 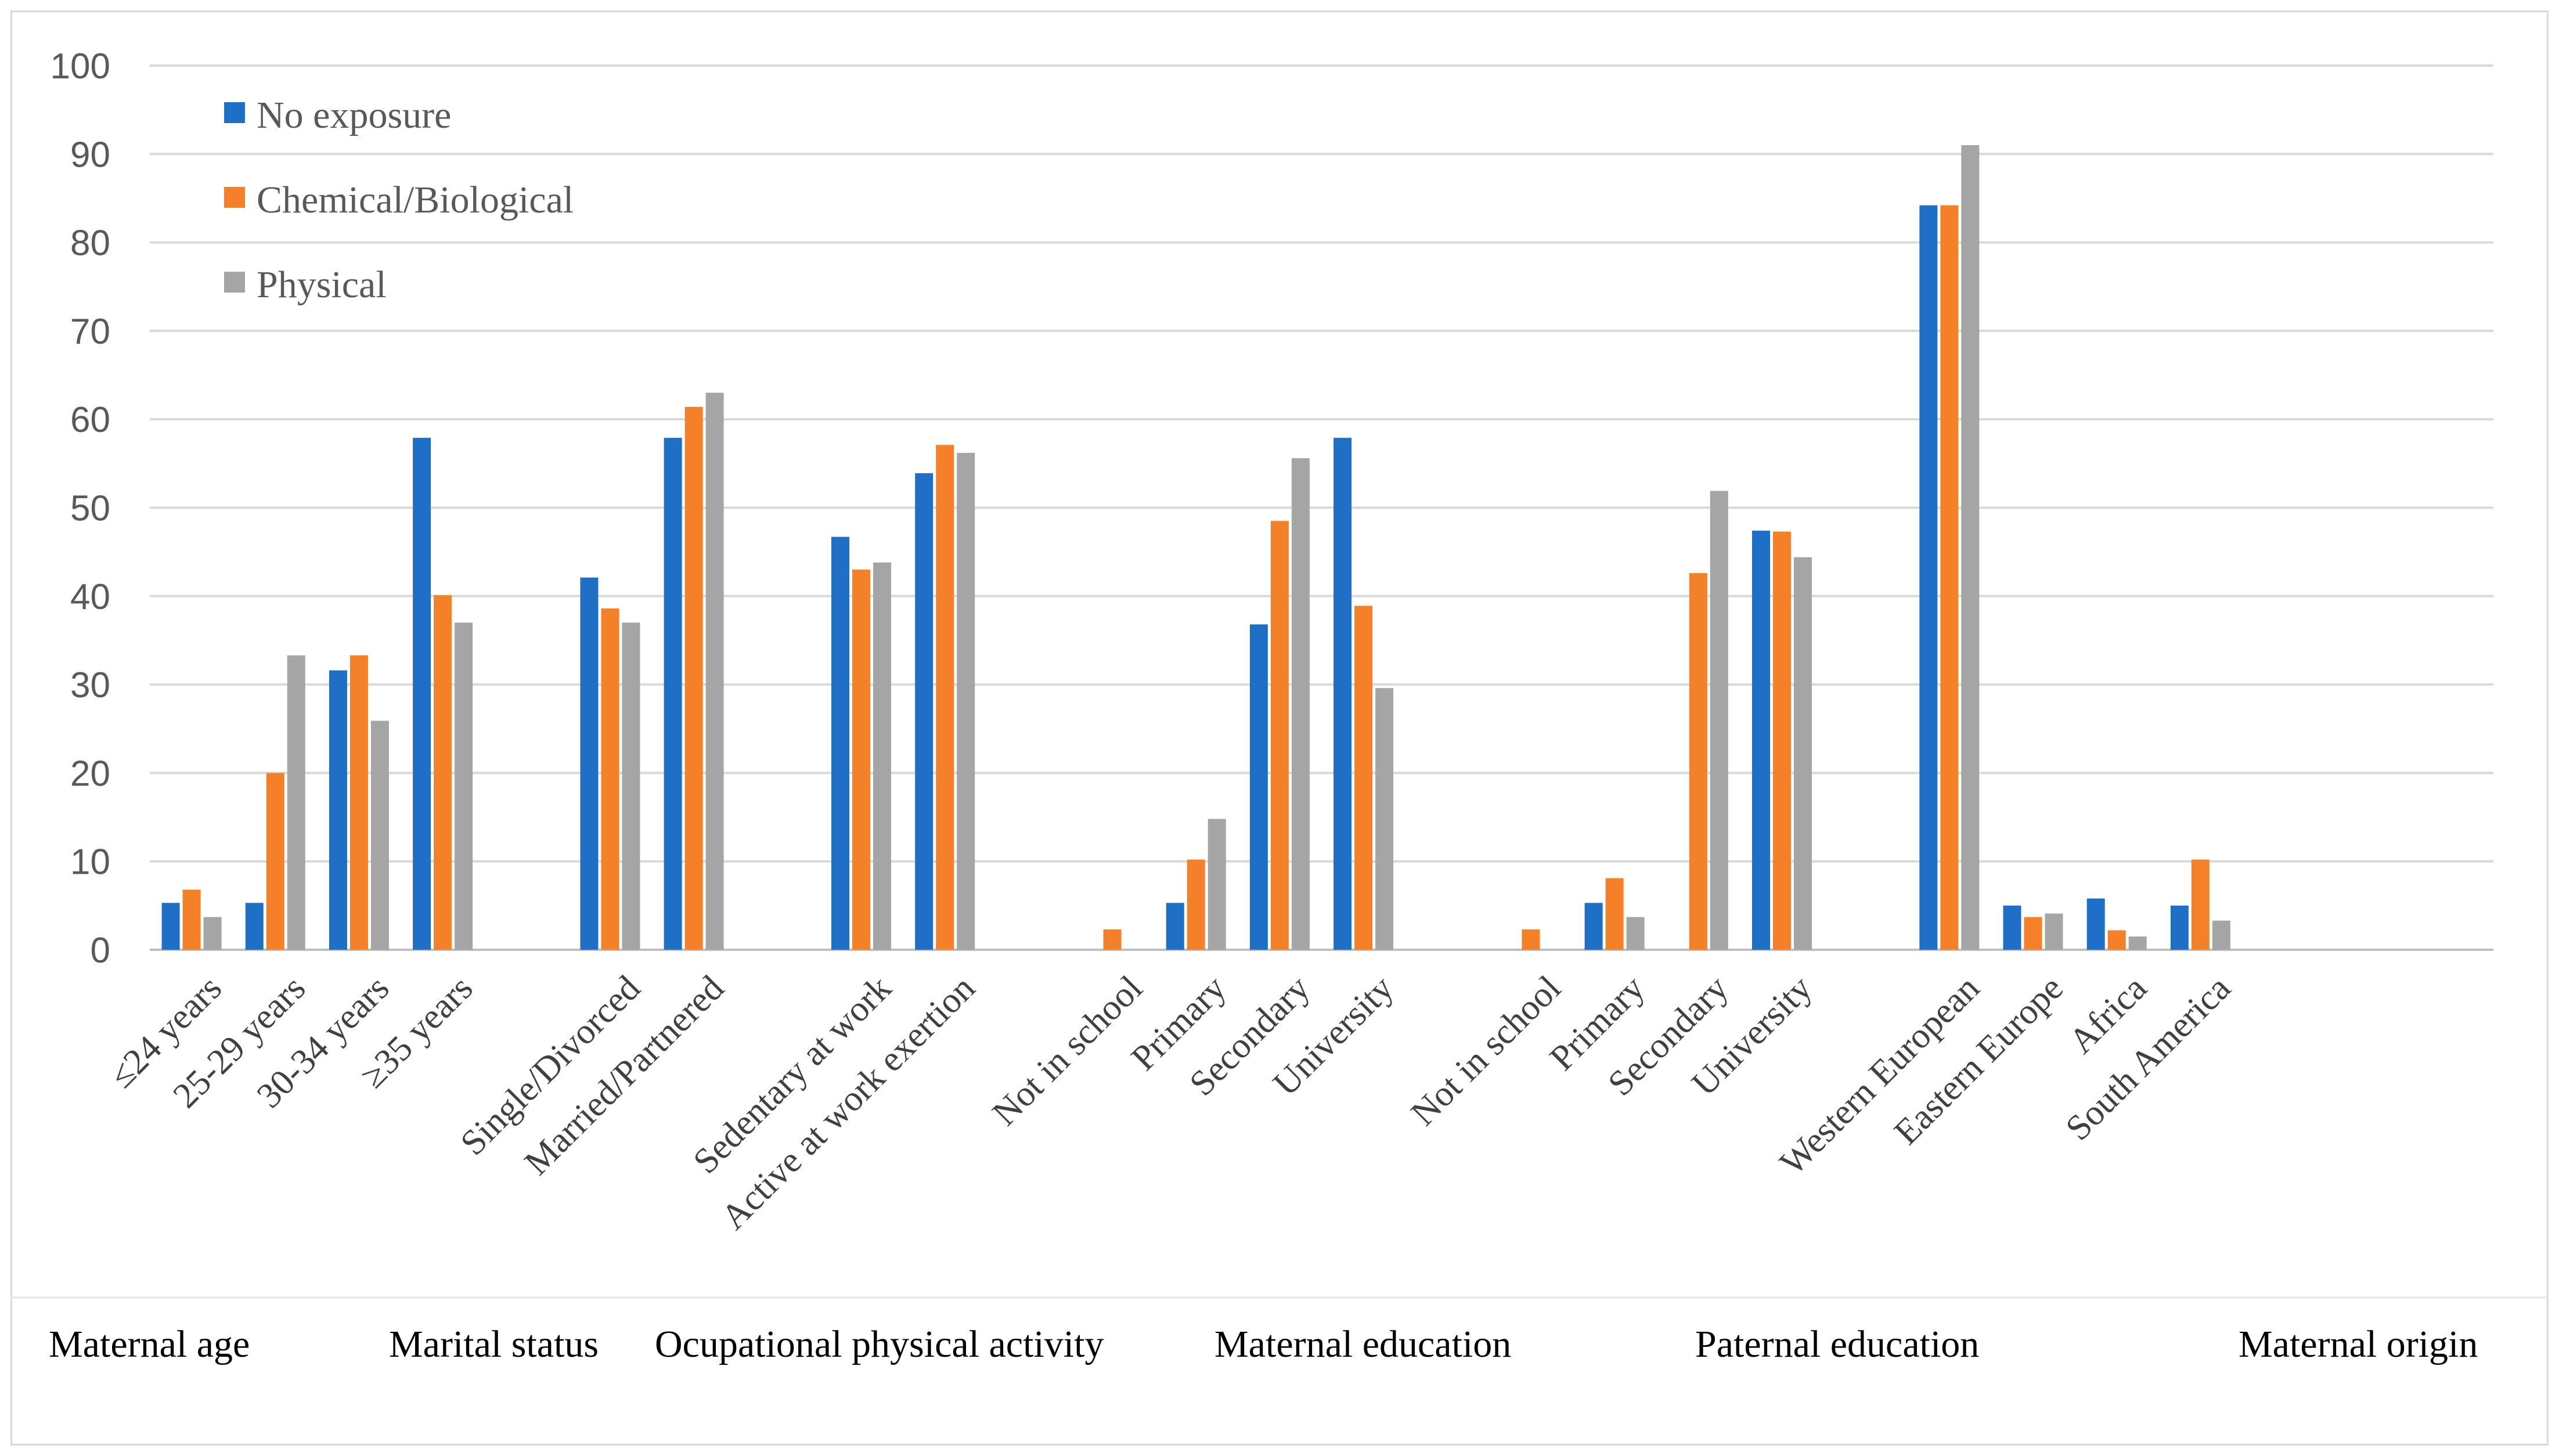 I want to click on group-label: Maternal origin, so click(x=2359, y=1344).